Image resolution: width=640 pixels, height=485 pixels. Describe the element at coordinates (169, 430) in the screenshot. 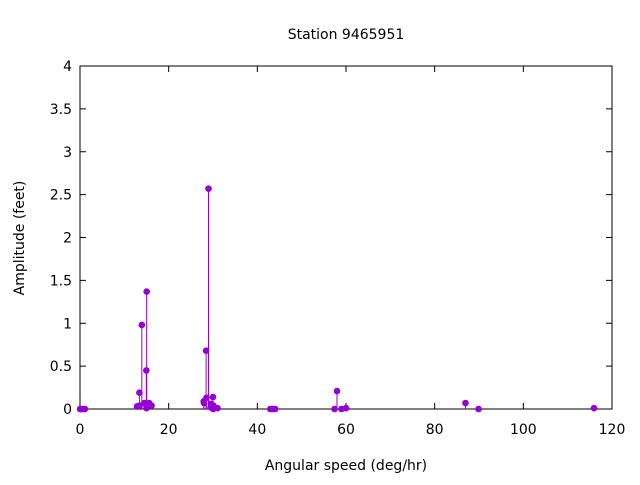

I see `x-tick-label: 20` at that location.